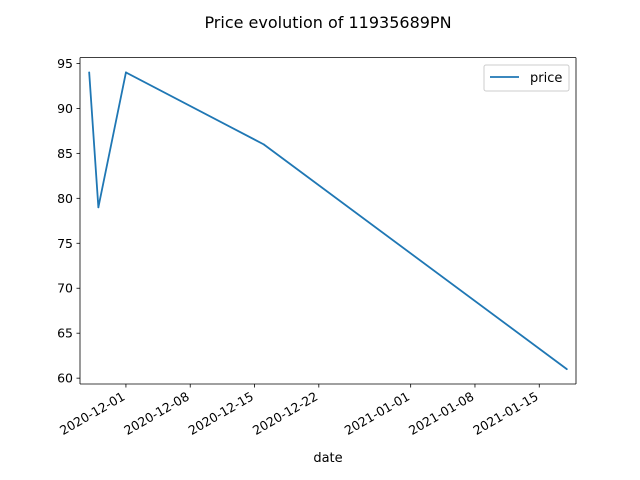 The height and width of the screenshot is (480, 640). I want to click on x-tick-label: 2020-12-15, so click(221, 413).